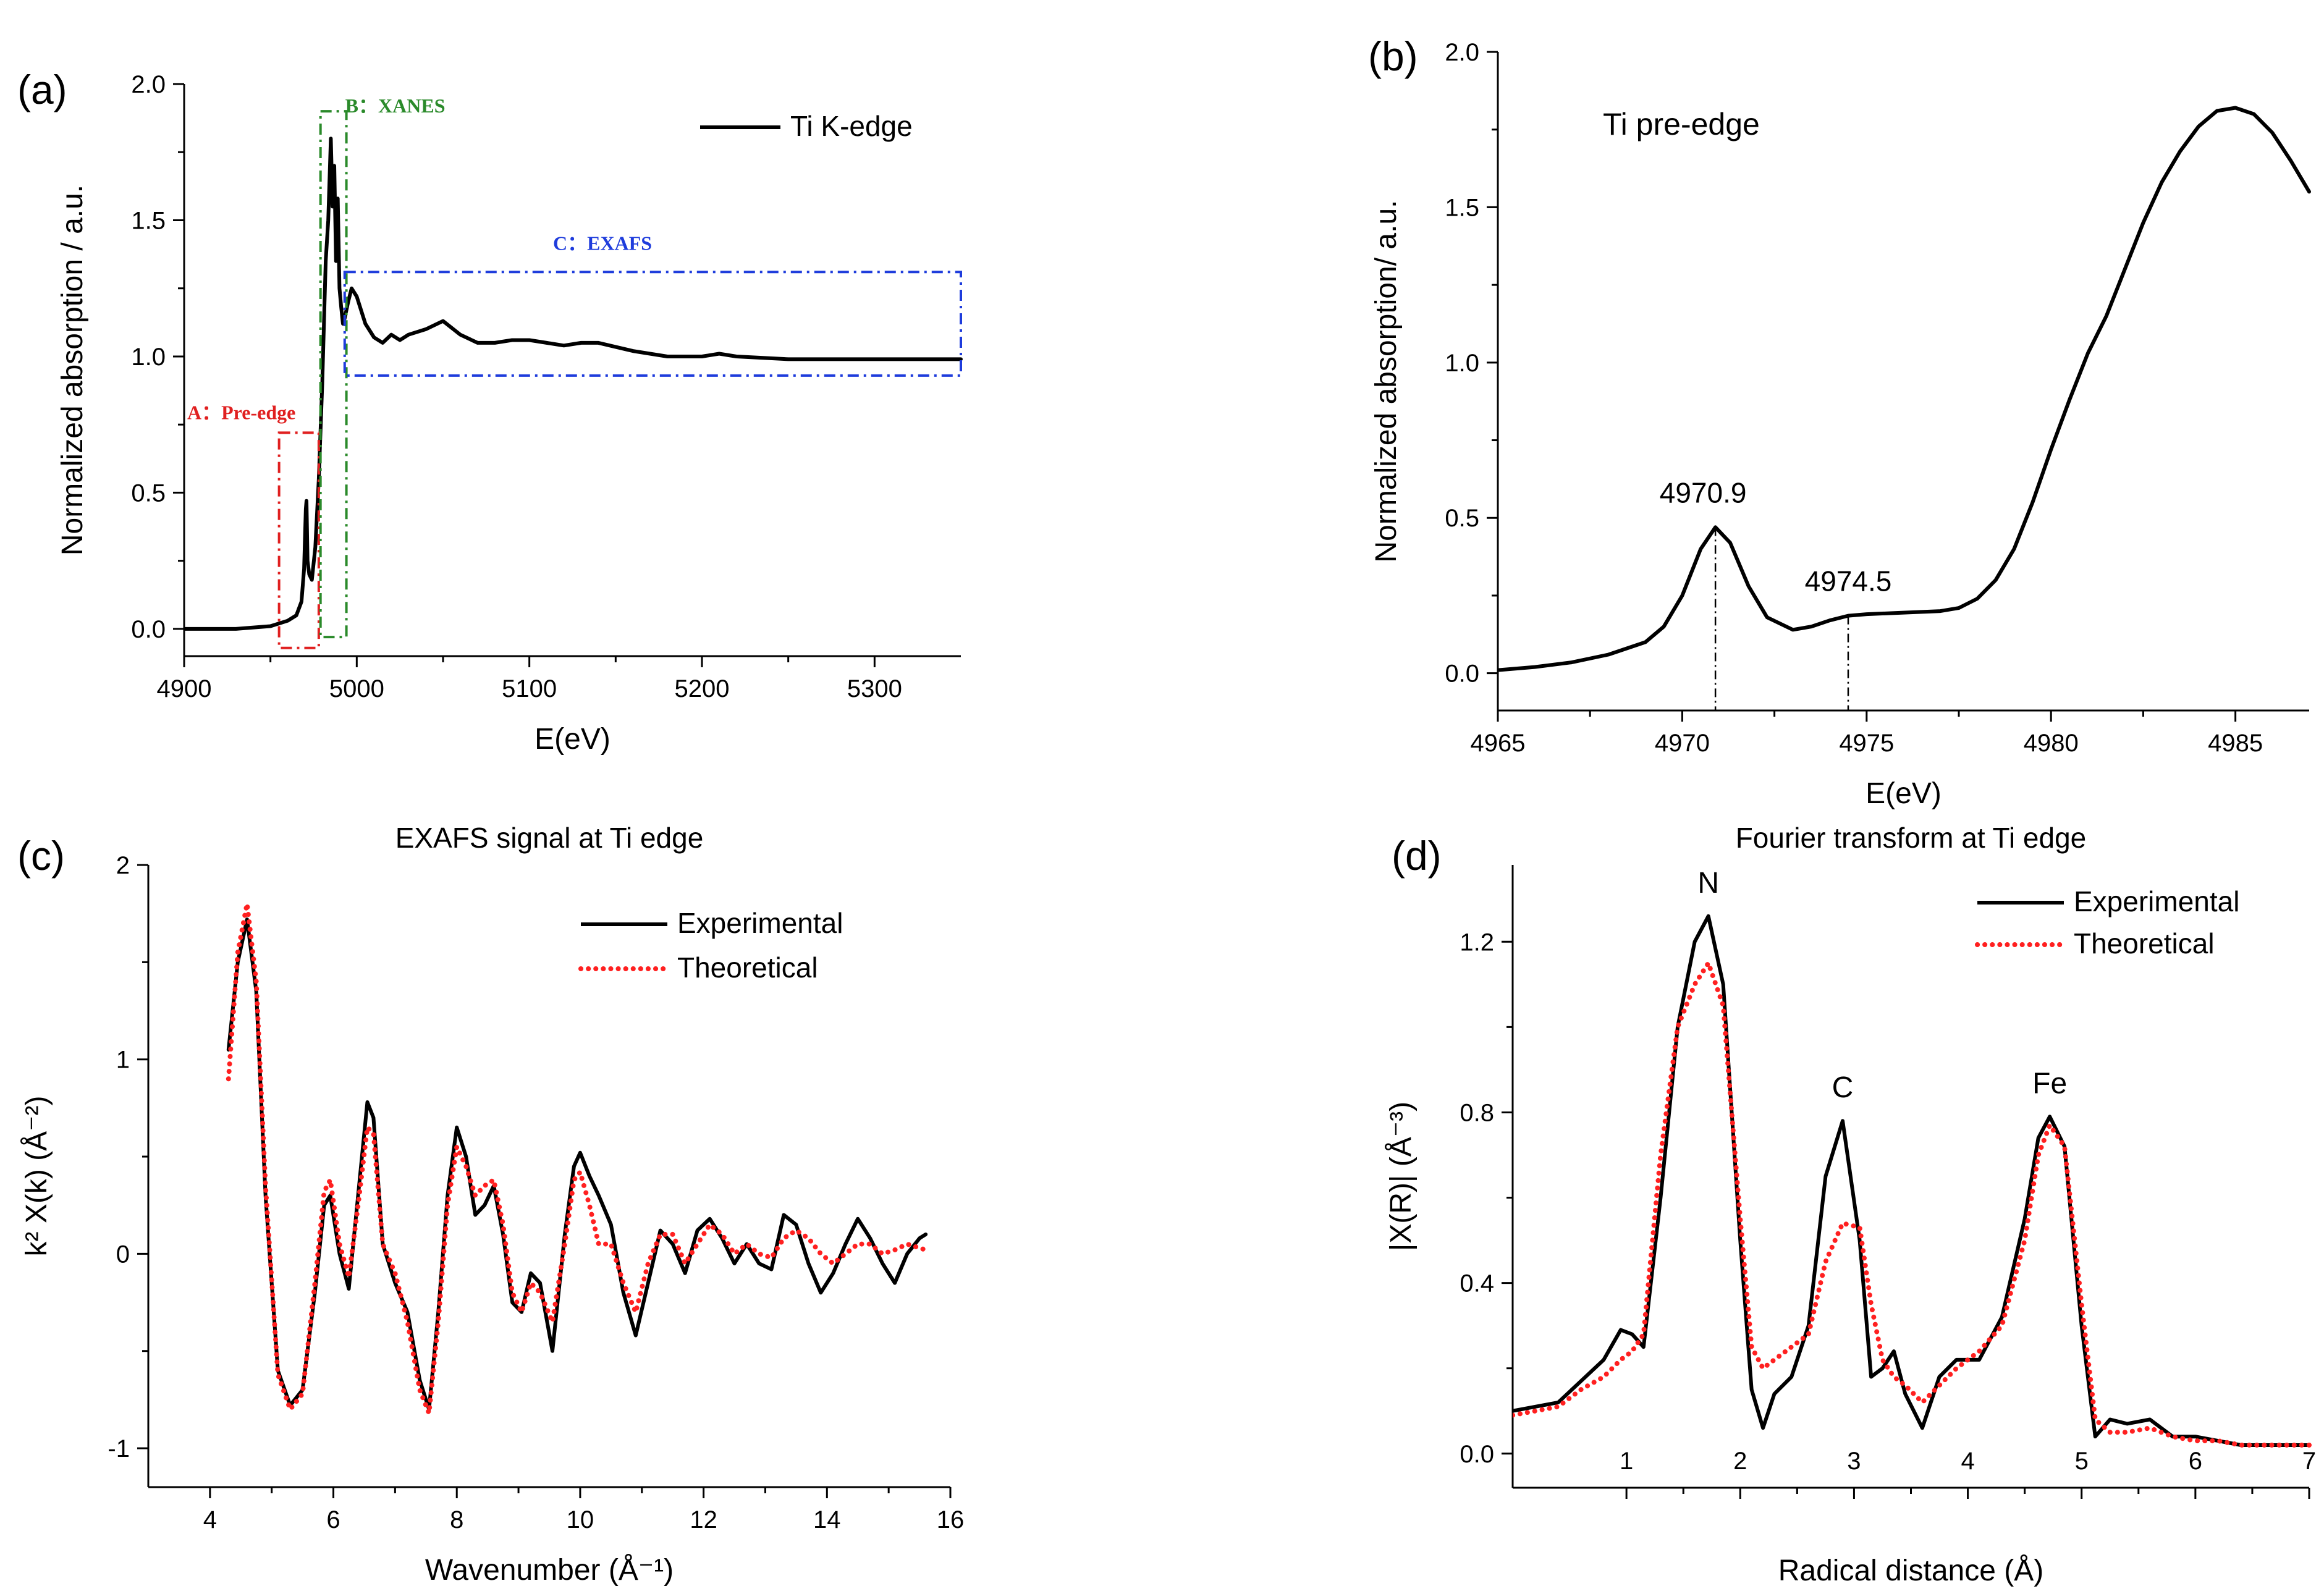 The image size is (2324, 1594). What do you see at coordinates (1911, 1571) in the screenshot?
I see `x-axis-label: Radical distance (Å)` at bounding box center [1911, 1571].